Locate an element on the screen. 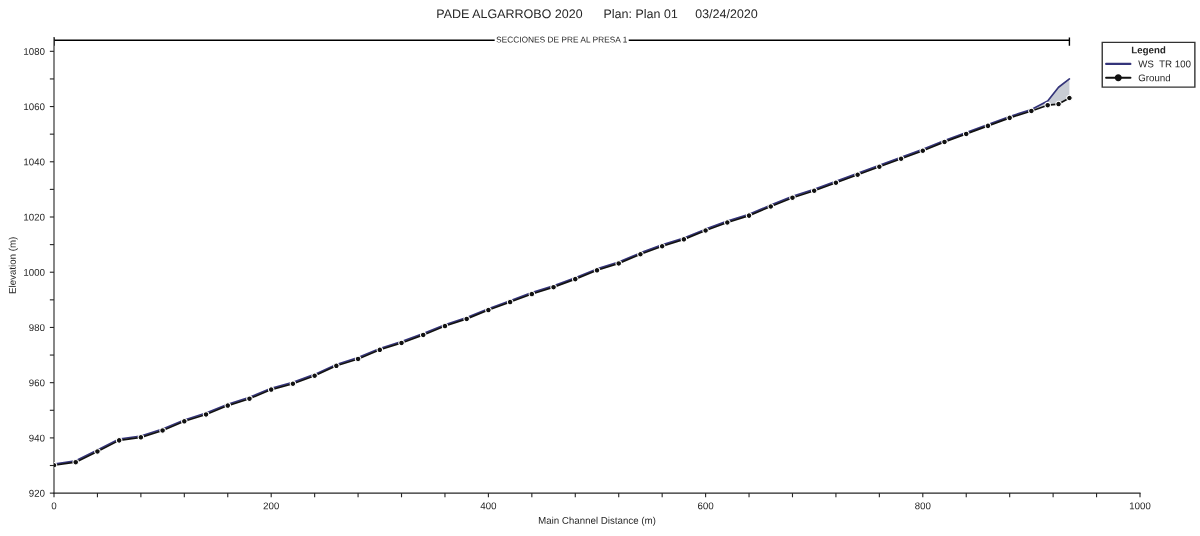 Image resolution: width=1200 pixels, height=536 pixels. legend-label: WS TR 100 is located at coordinates (1164, 64).